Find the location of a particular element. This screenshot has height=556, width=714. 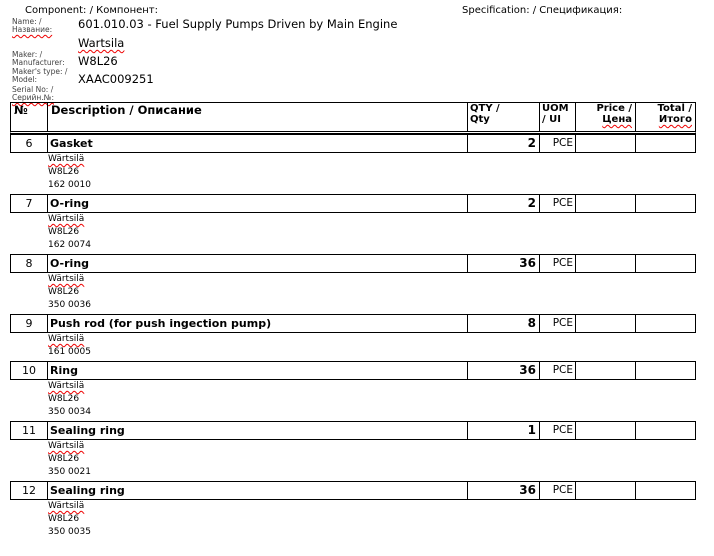

item-details: Wärtsilä W8L26 350 0036 is located at coordinates (353, 292).